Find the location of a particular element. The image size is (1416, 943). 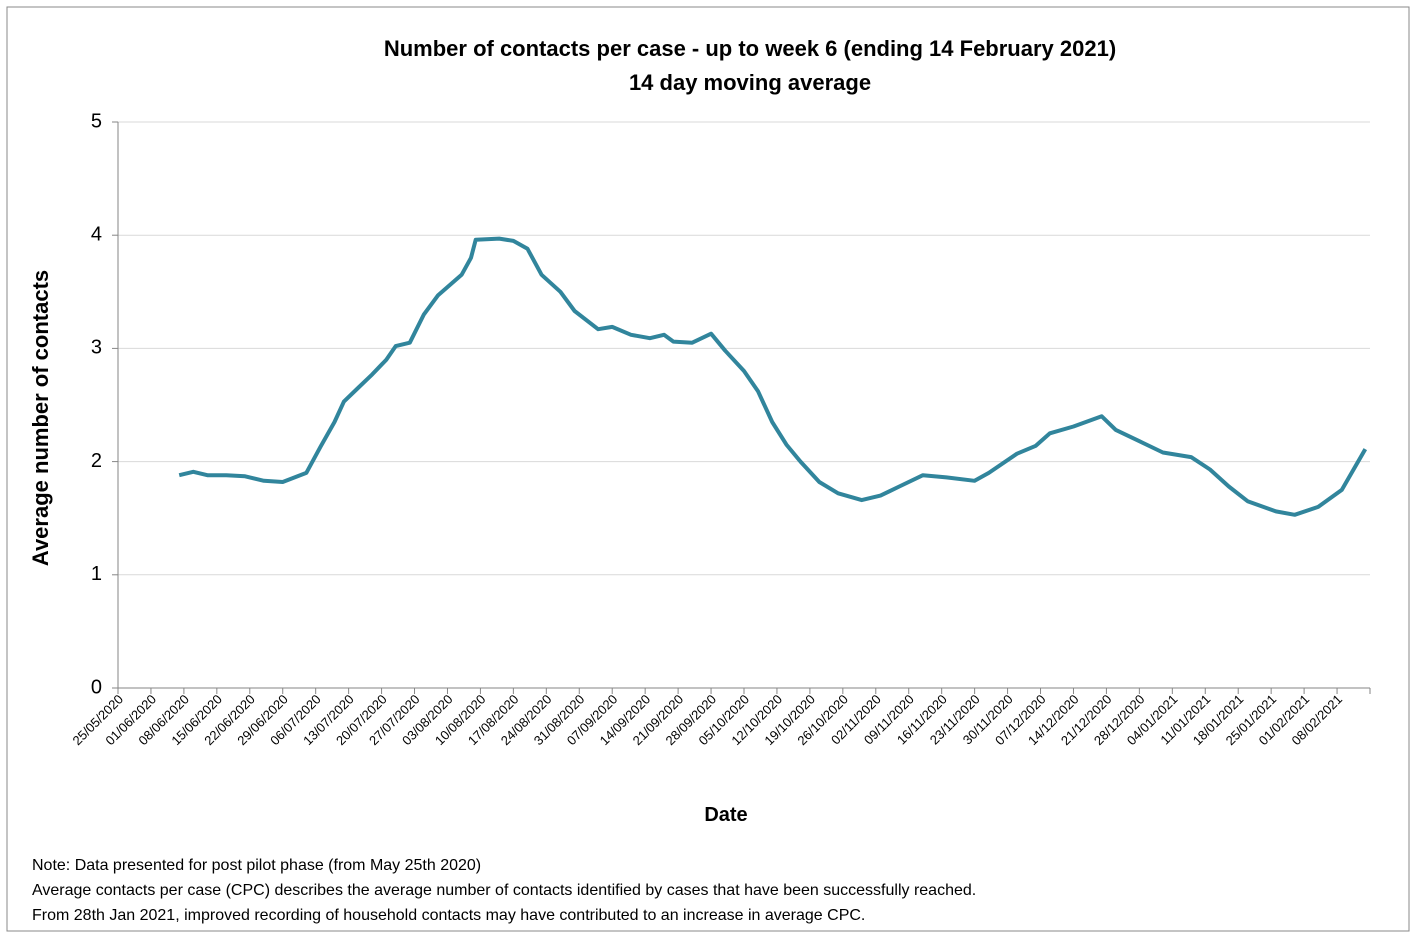

y-tick-label: 3 is located at coordinates (96, 348).